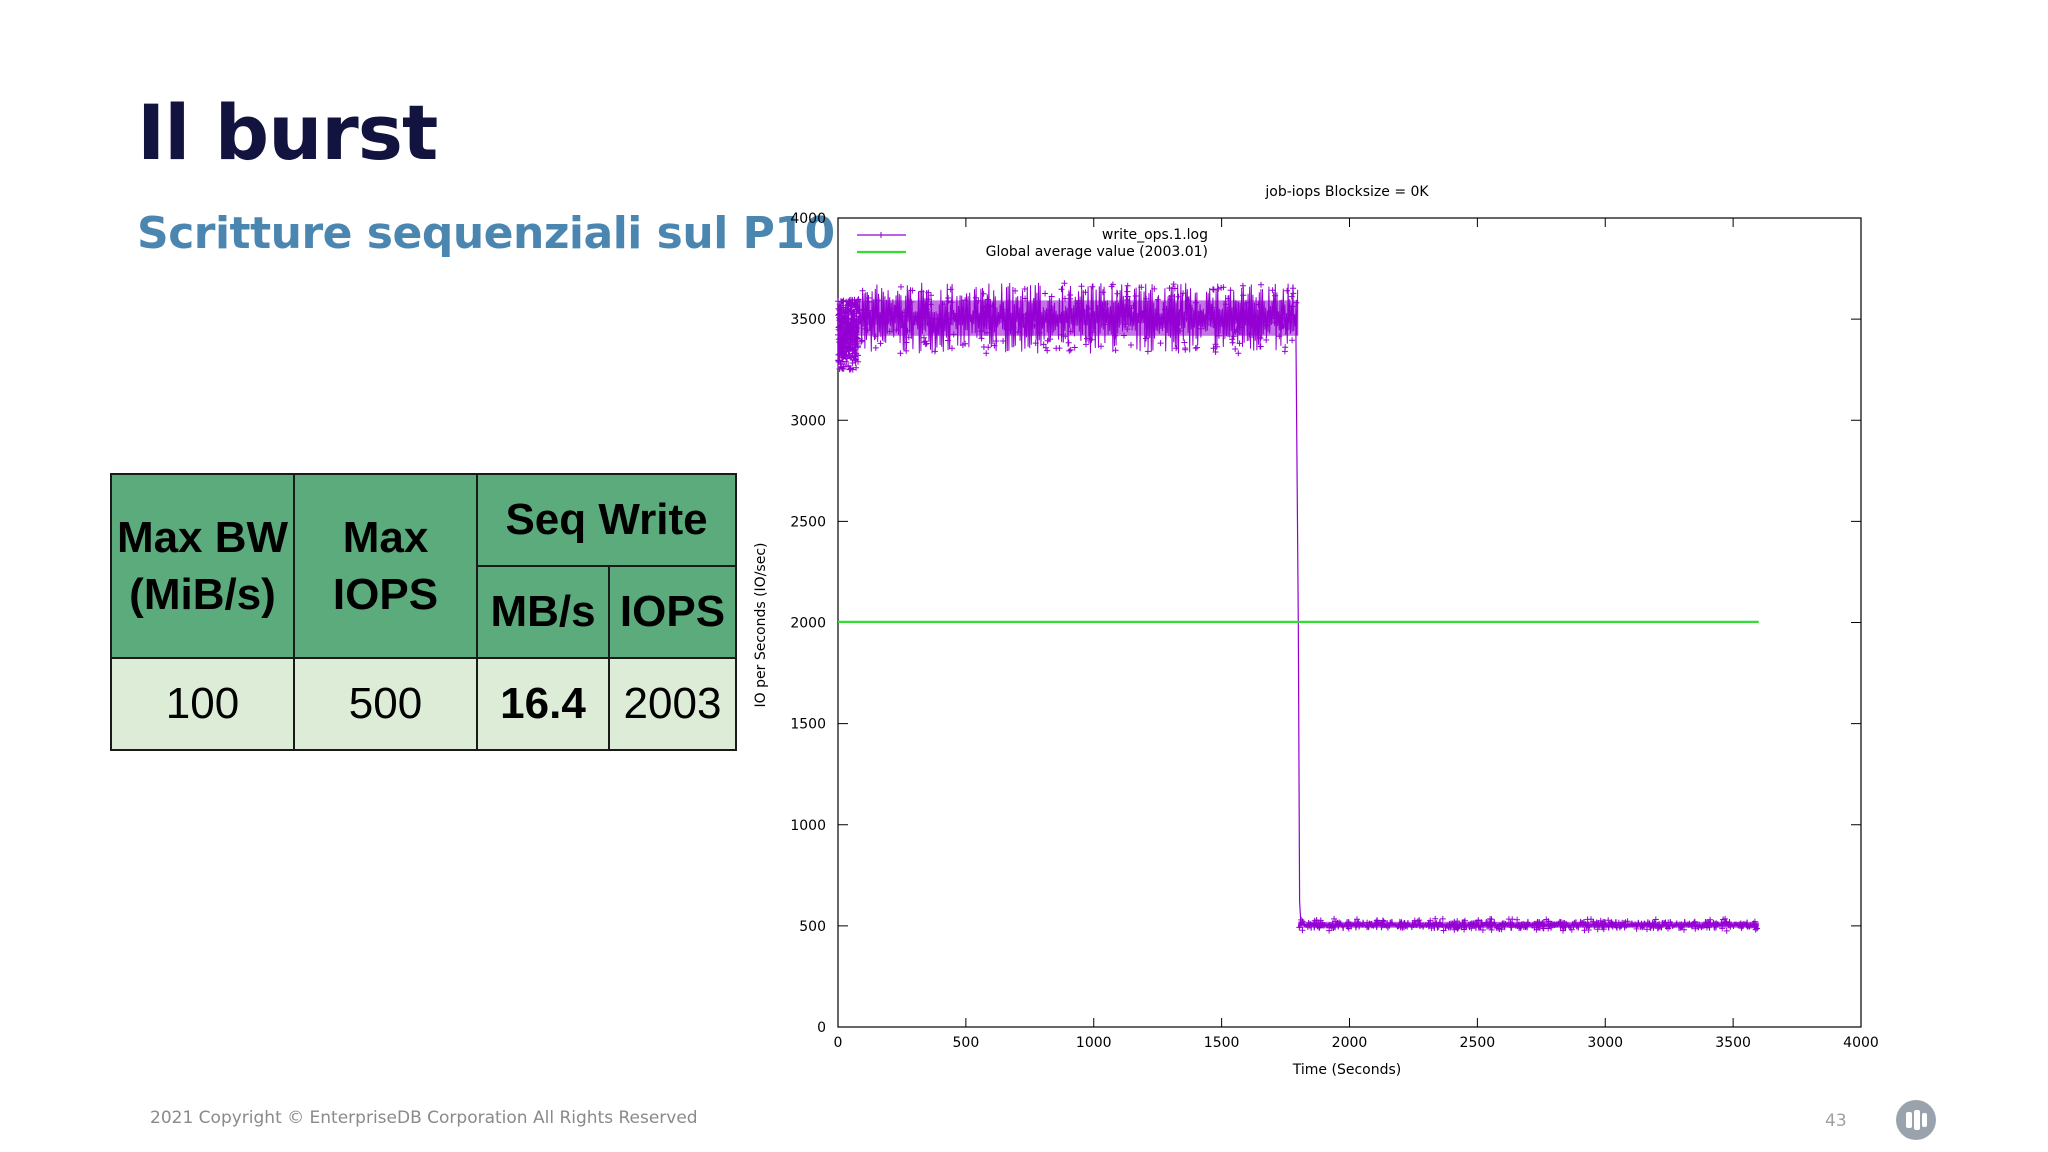 This screenshot has height=1152, width=2048. I want to click on header-max-iops-line2: IOPS, so click(385, 594).